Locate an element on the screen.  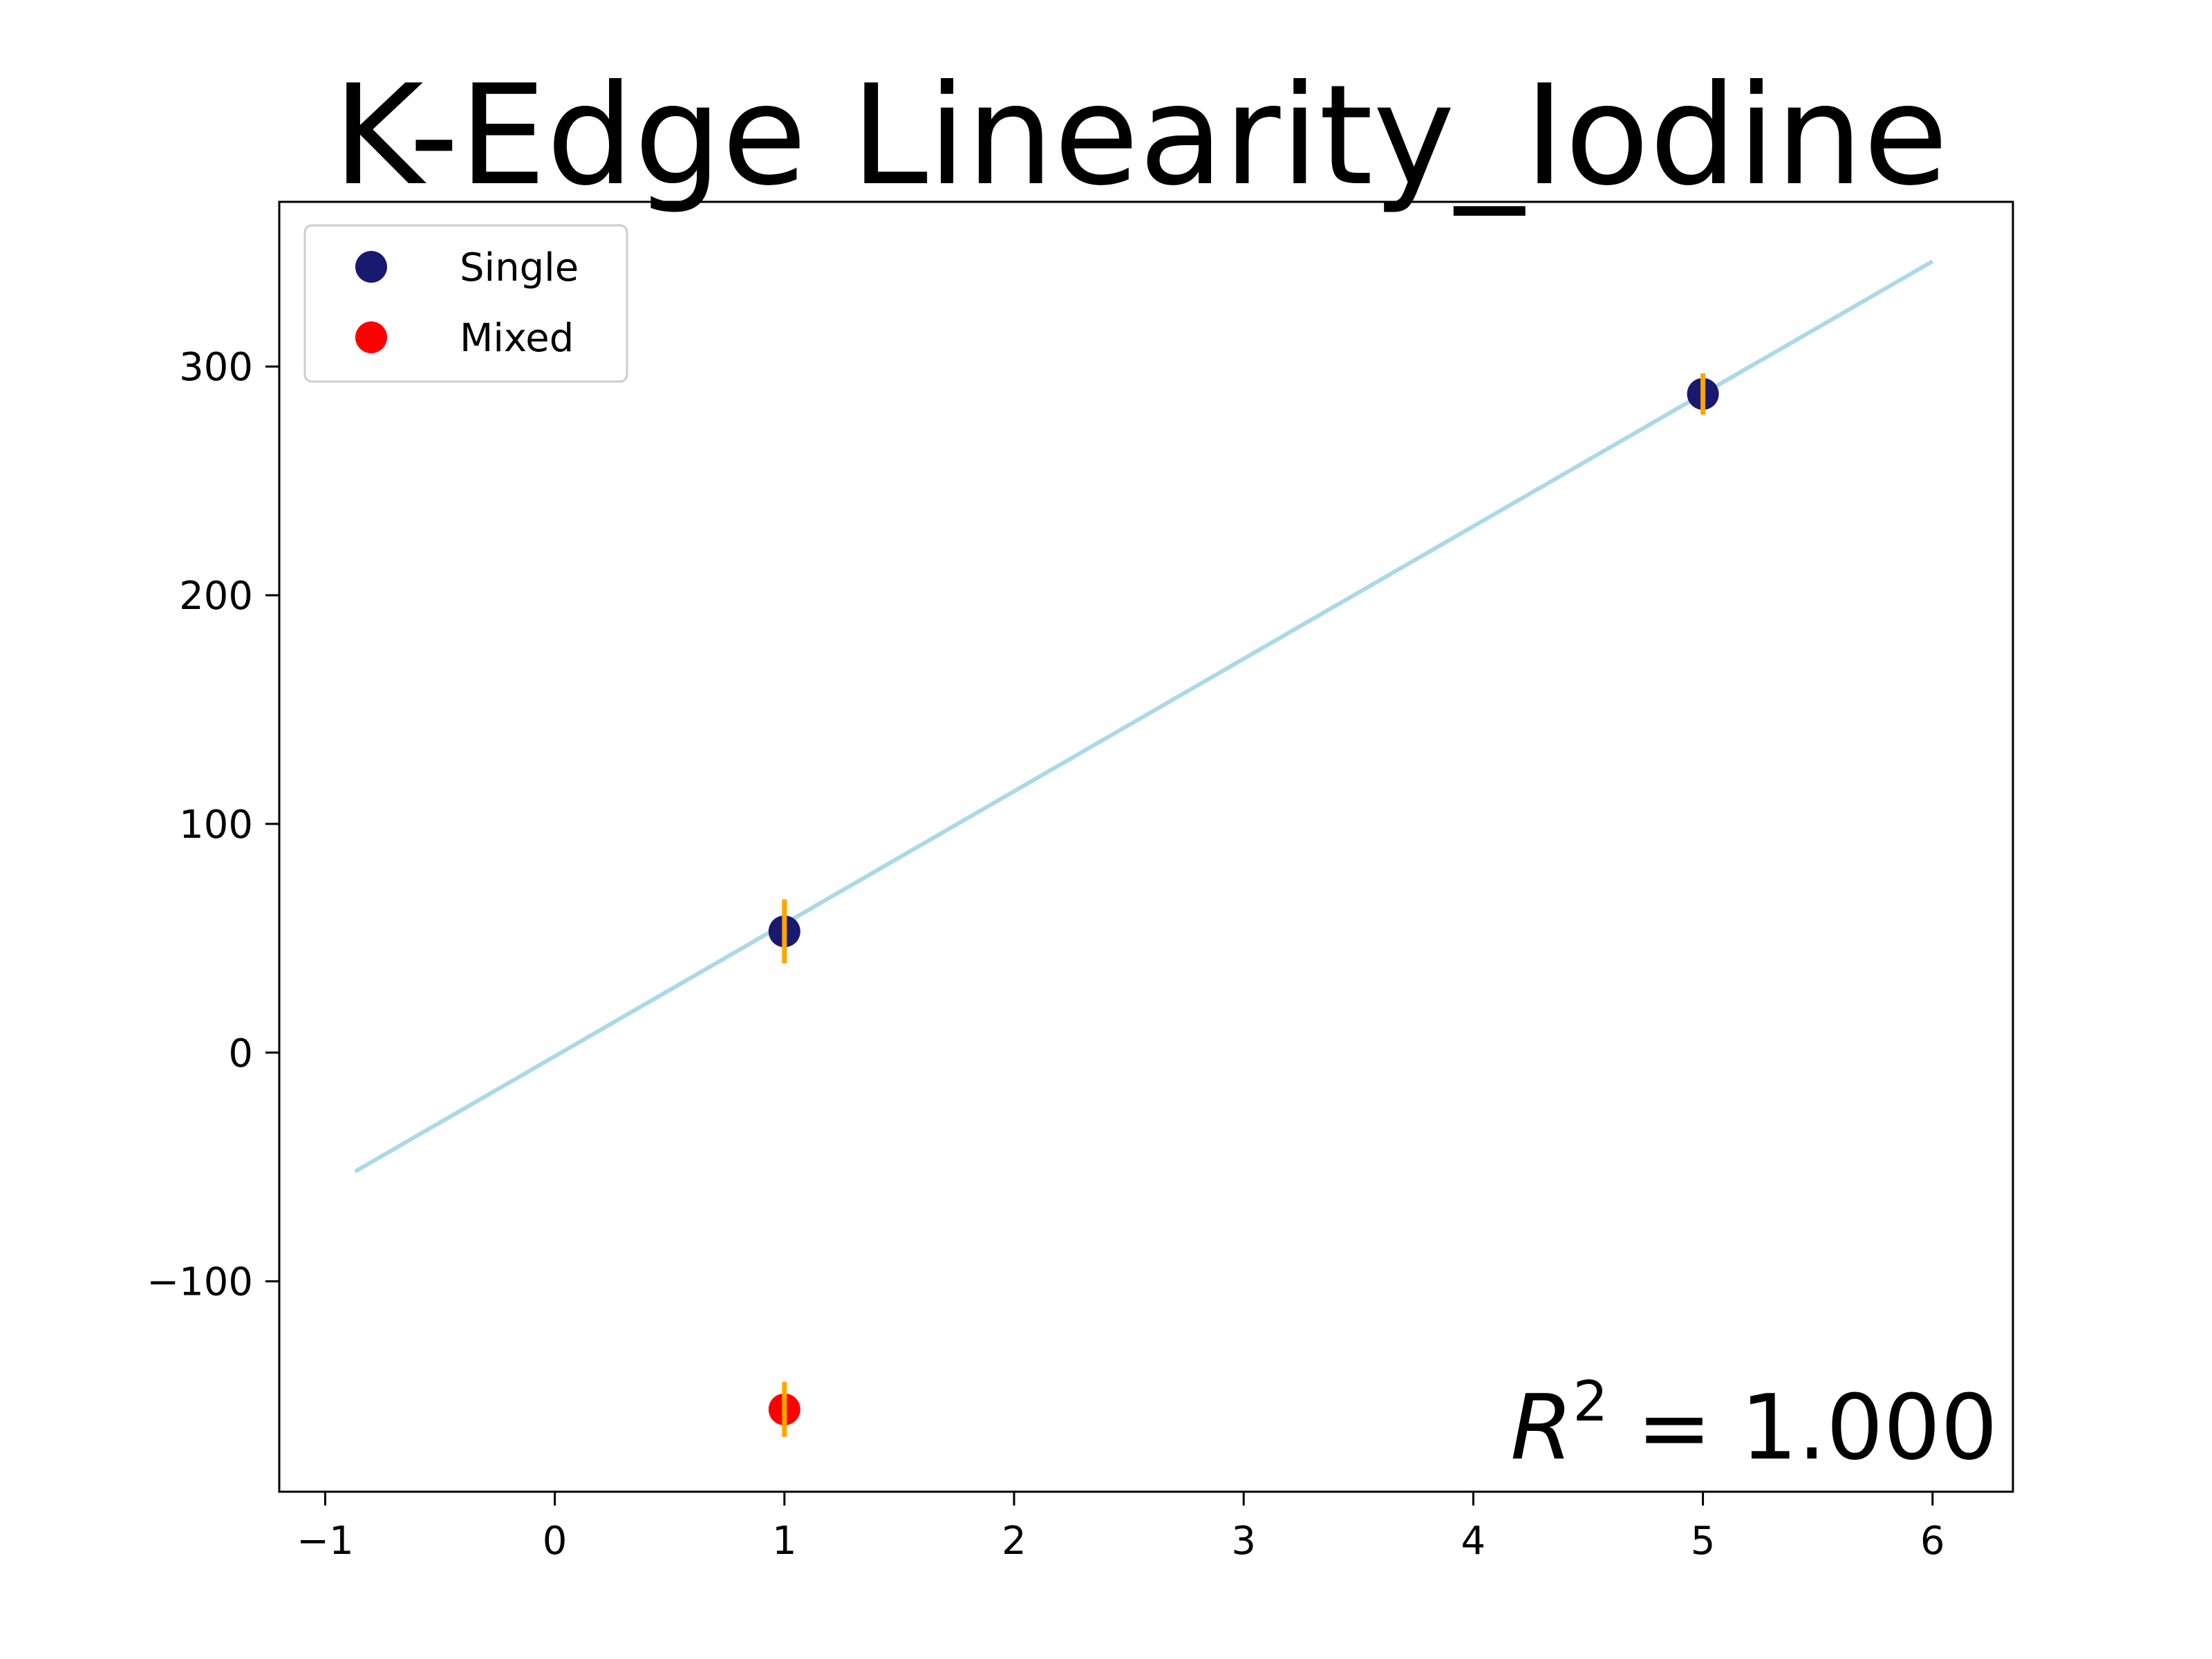
y-tick-label: −100 is located at coordinates (200, 1282).